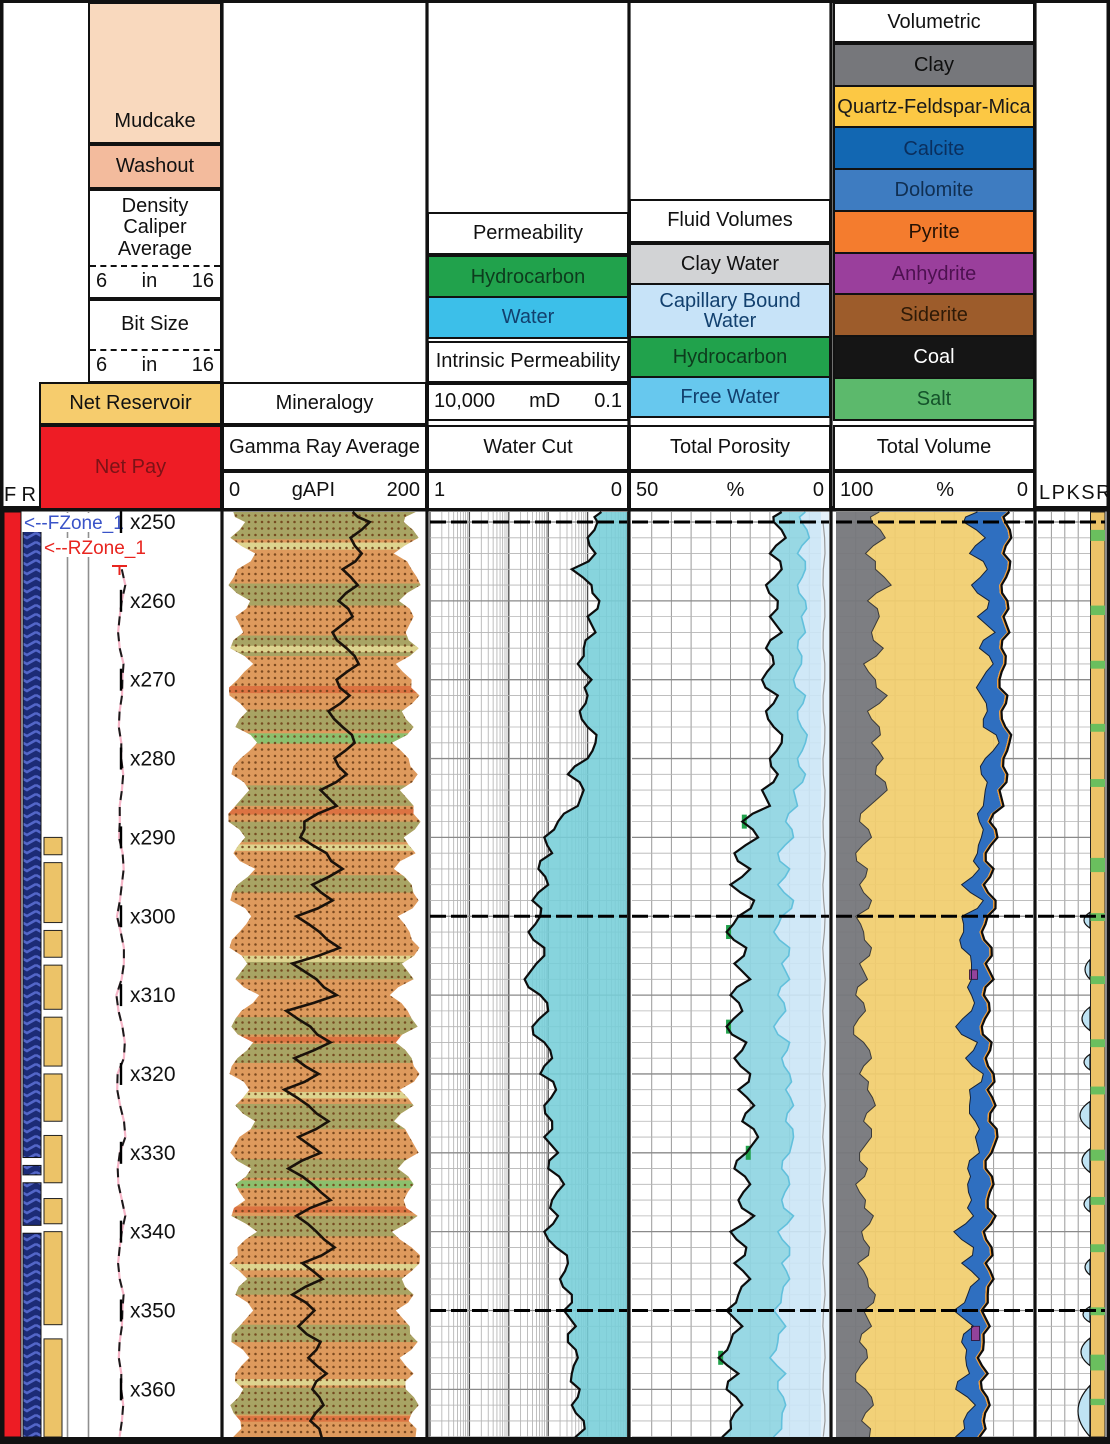 This screenshot has height=1444, width=1110. Describe the element at coordinates (934, 65) in the screenshot. I see `vol-legend-clay: Clay` at that location.